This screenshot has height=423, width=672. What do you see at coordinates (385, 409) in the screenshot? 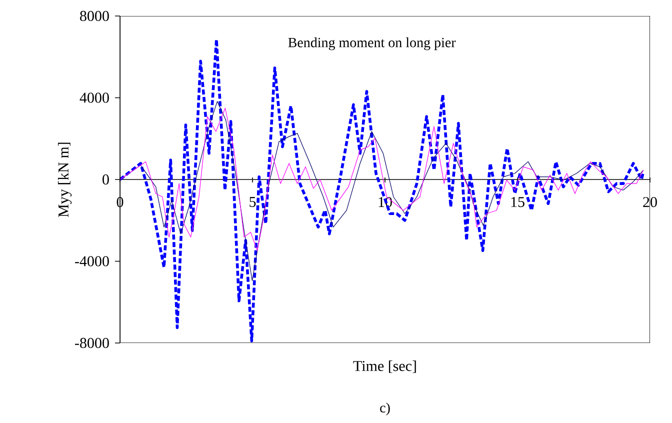
I see `text: c)` at bounding box center [385, 409].